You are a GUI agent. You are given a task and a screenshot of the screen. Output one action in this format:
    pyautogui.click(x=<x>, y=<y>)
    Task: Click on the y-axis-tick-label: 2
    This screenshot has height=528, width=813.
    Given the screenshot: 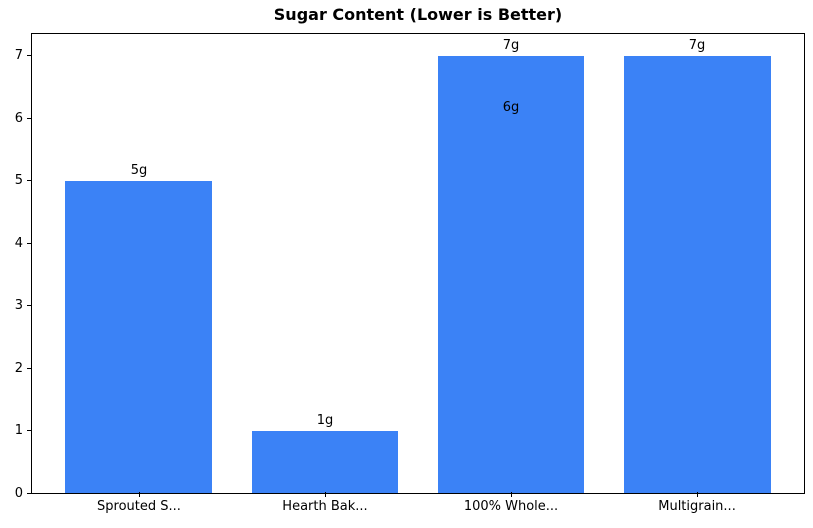 What is the action you would take?
    pyautogui.click(x=18, y=368)
    